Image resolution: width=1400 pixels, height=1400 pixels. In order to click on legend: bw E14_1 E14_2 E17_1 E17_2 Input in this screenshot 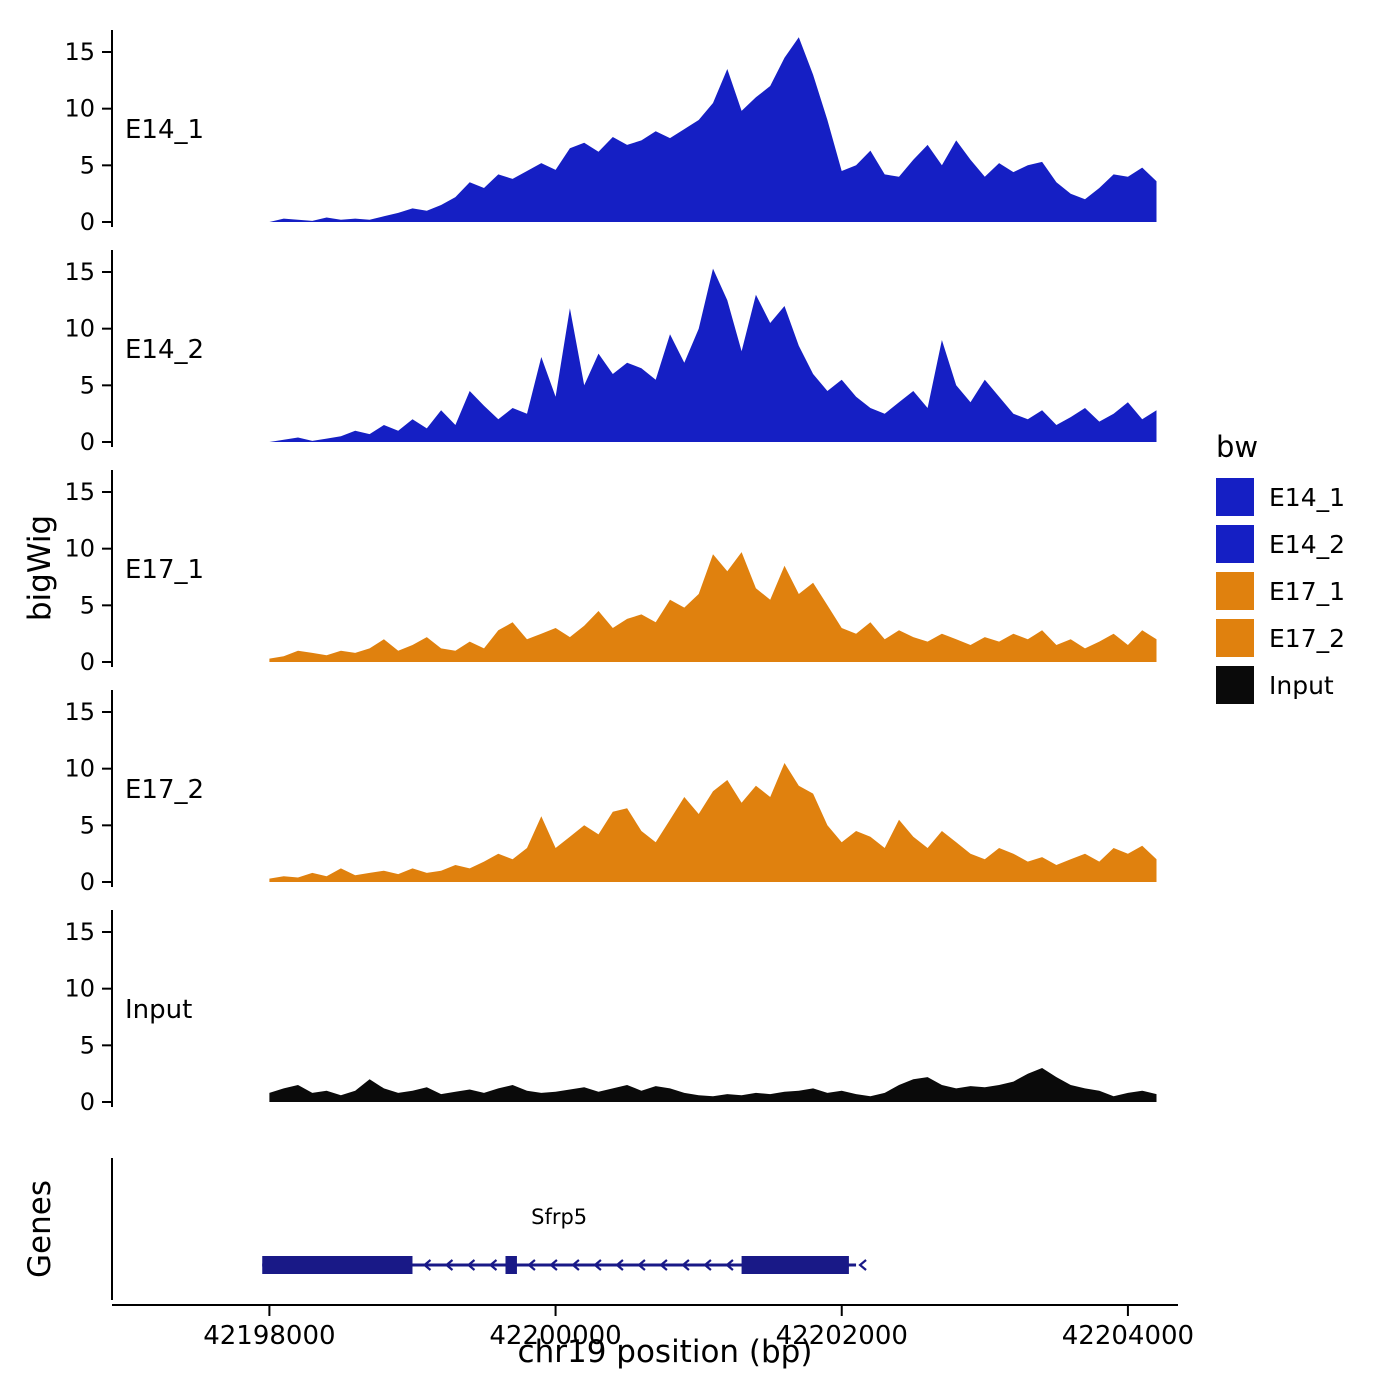, I will do `click(1280, 571)`.